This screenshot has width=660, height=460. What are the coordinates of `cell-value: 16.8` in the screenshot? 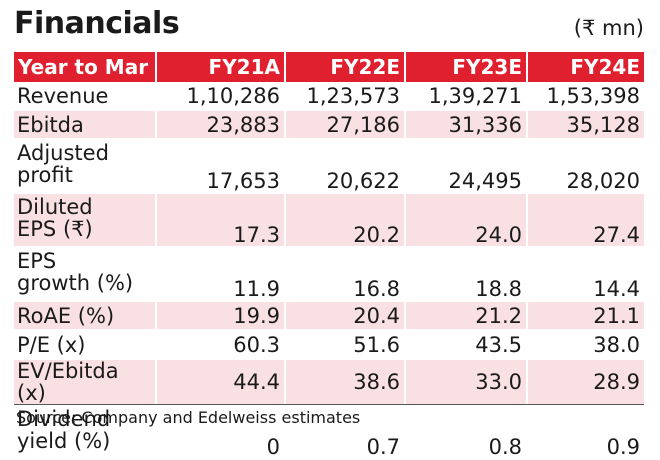 It's located at (344, 274).